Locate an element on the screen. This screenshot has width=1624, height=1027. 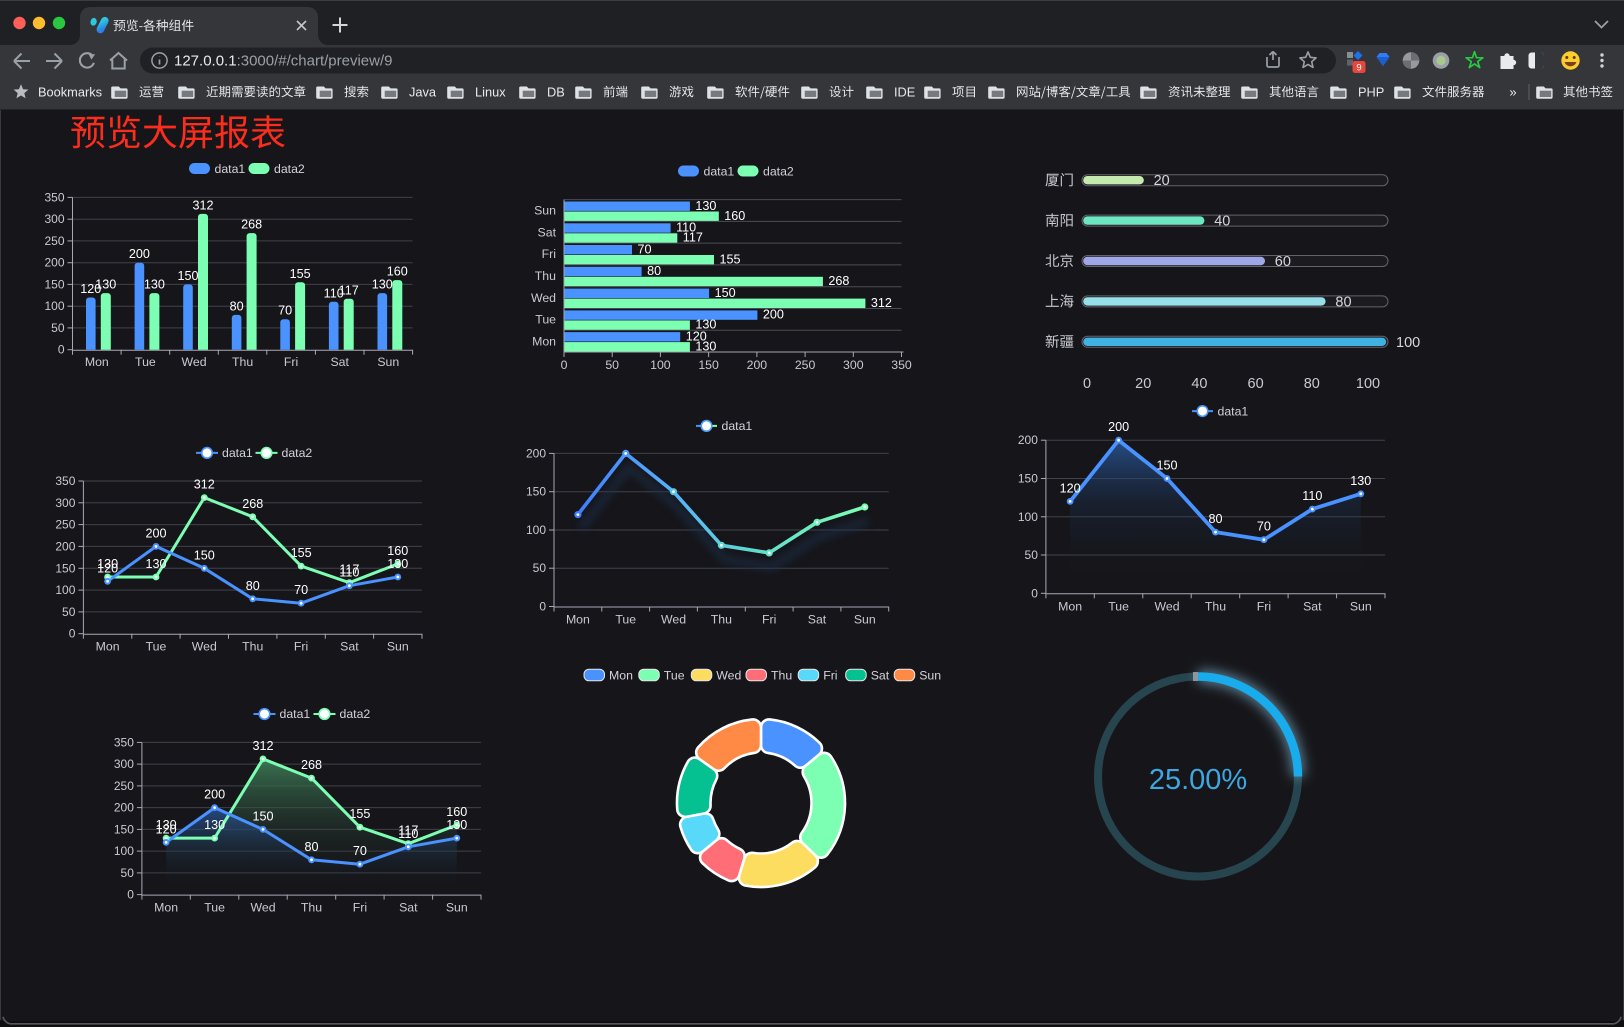
svg-text: 160 is located at coordinates (456, 812).